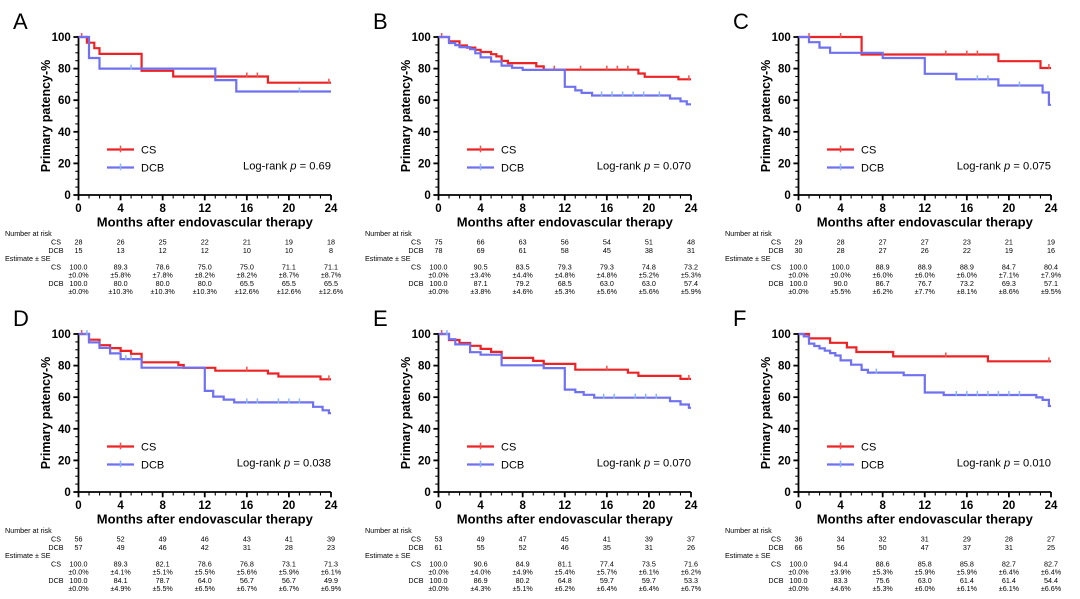  I want to click on table-cell: 23, so click(967, 242).